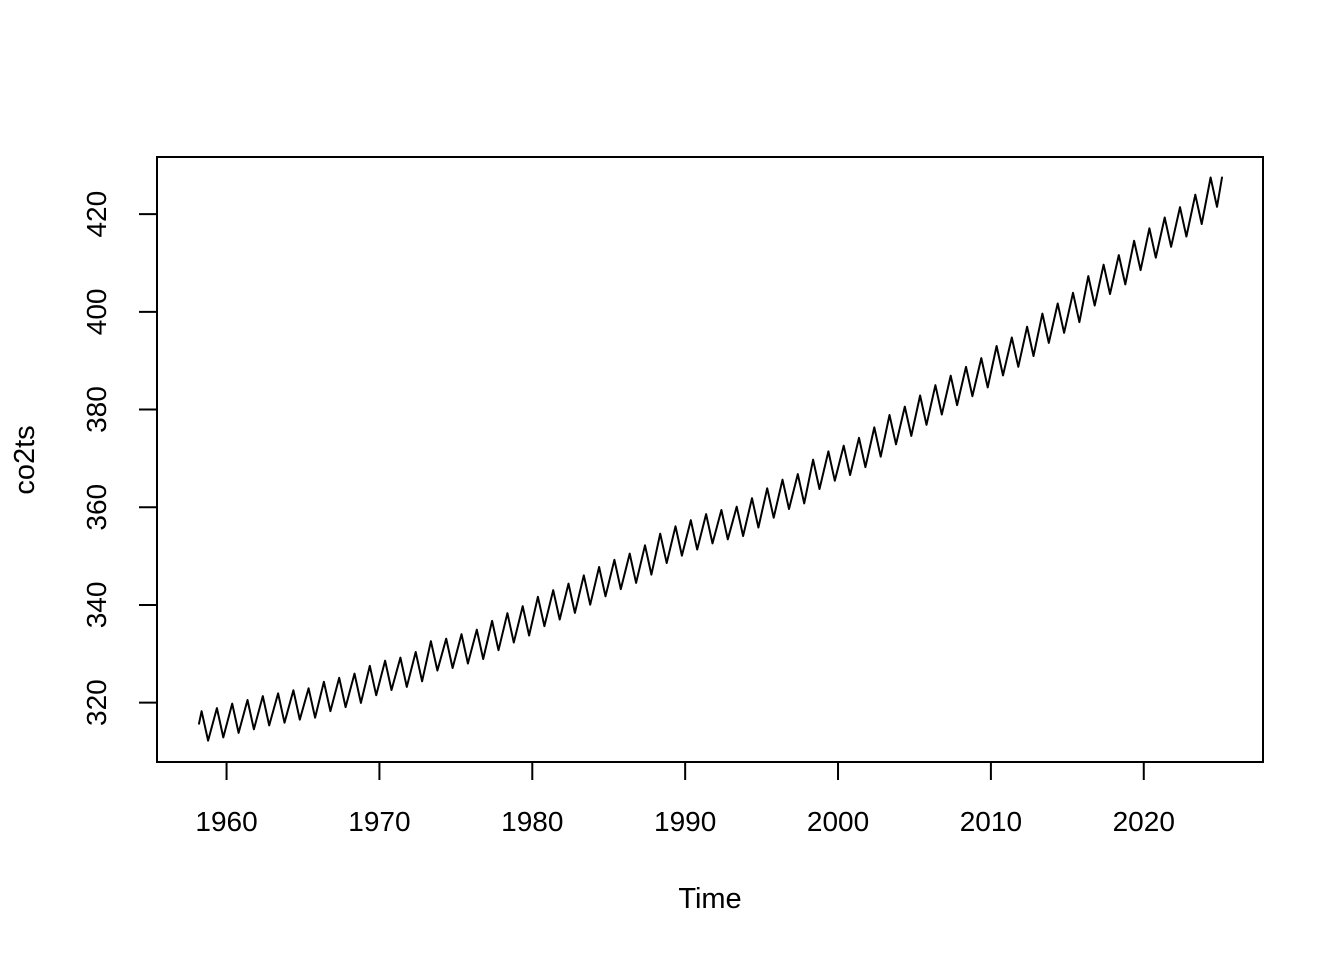 The height and width of the screenshot is (960, 1344). Describe the element at coordinates (96, 507) in the screenshot. I see `y-tick-label: 360` at that location.